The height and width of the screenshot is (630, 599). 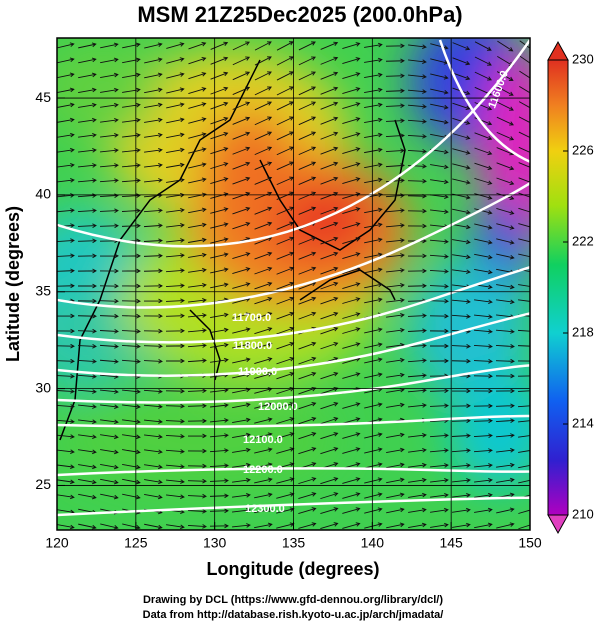 I want to click on contour-label: 12300.0, so click(x=265, y=509).